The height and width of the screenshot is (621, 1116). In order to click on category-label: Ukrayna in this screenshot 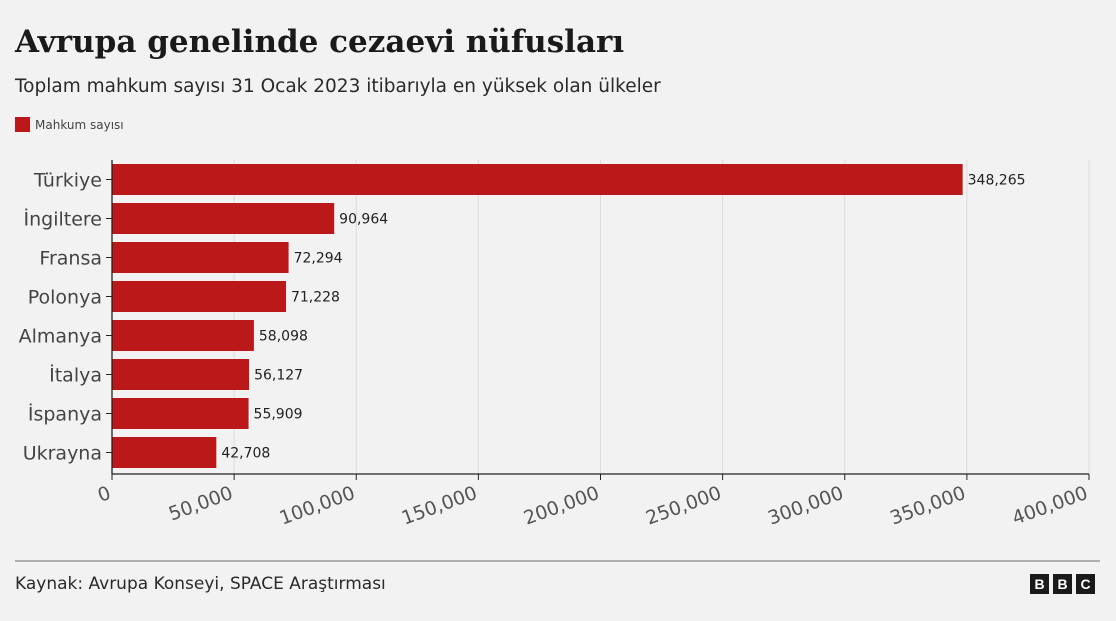, I will do `click(62, 454)`.